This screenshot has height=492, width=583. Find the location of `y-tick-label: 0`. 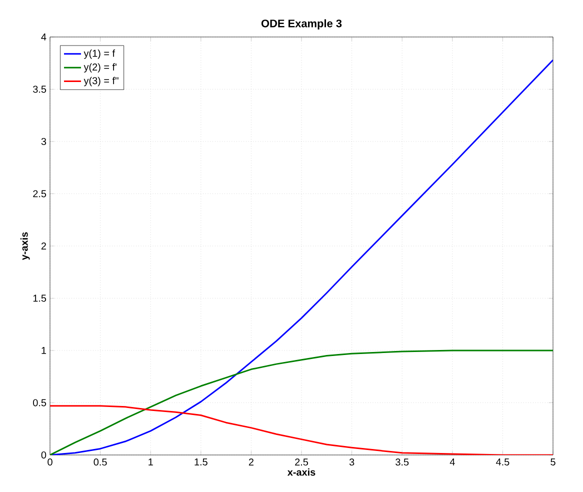

y-tick-label: 0 is located at coordinates (43, 455).